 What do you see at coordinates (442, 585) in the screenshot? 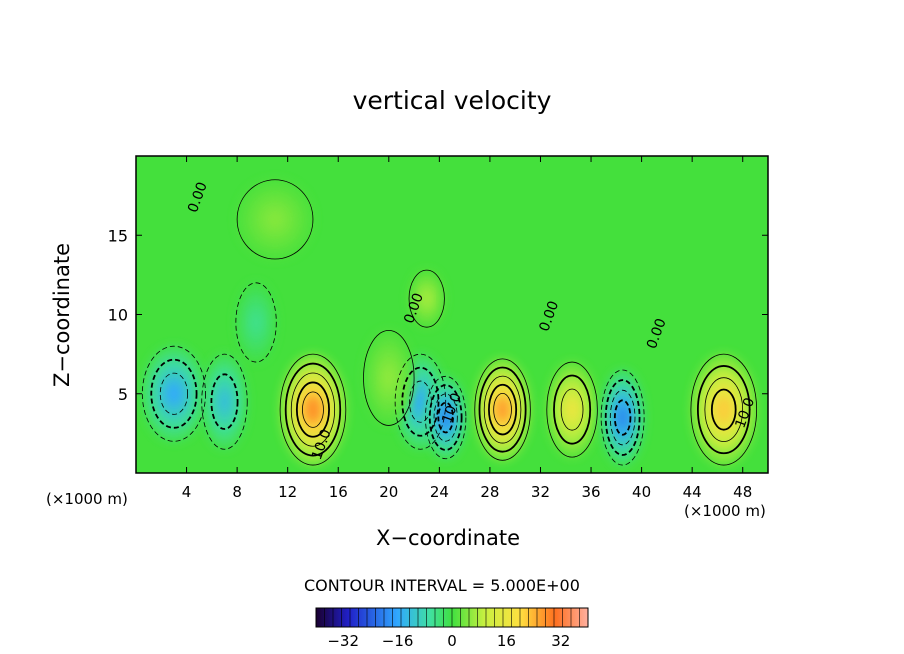
I see `contour-interval-text: CONTOUR INTERVAL = 5.000E+00` at bounding box center [442, 585].